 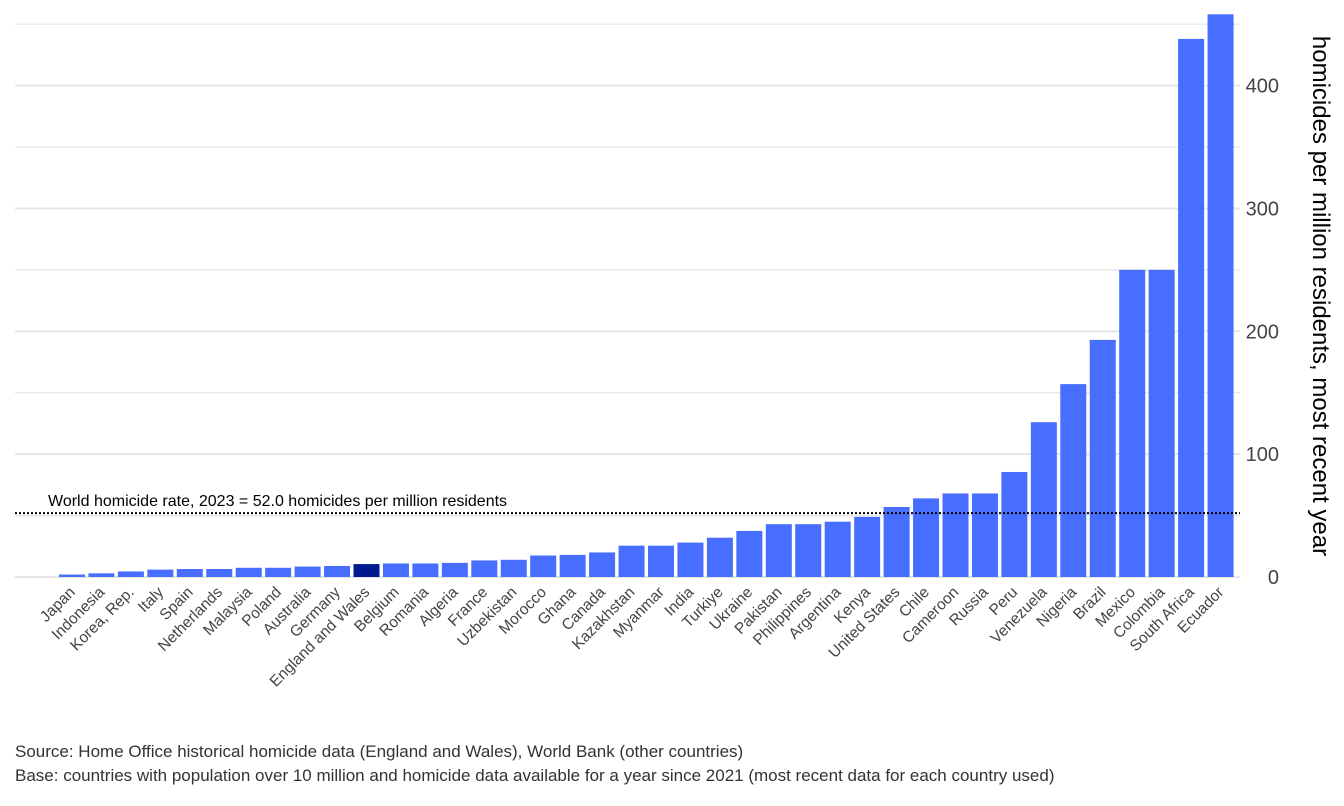 I want to click on bar-ghana, so click(x=572, y=565).